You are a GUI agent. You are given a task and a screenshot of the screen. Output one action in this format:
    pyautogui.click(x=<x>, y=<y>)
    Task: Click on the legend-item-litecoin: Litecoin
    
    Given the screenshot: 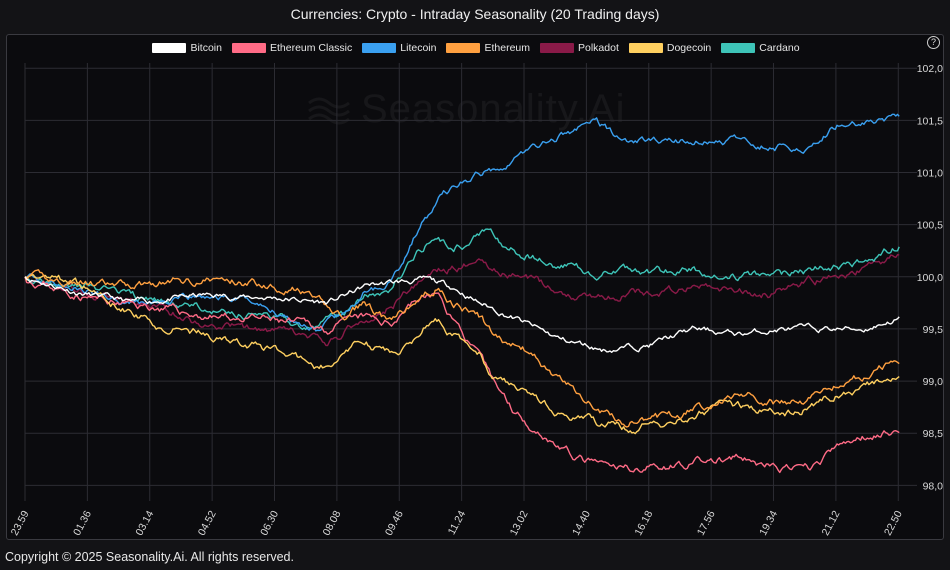 What is the action you would take?
    pyautogui.click(x=399, y=48)
    